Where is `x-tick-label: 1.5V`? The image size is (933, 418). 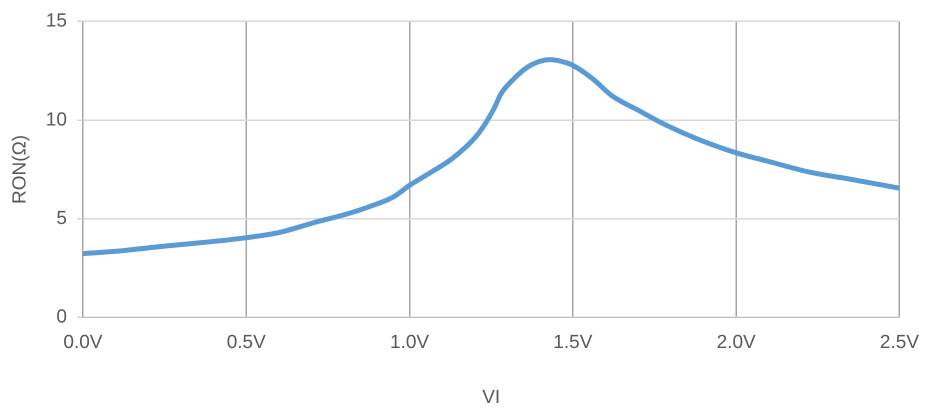 x-tick-label: 1.5V is located at coordinates (573, 343).